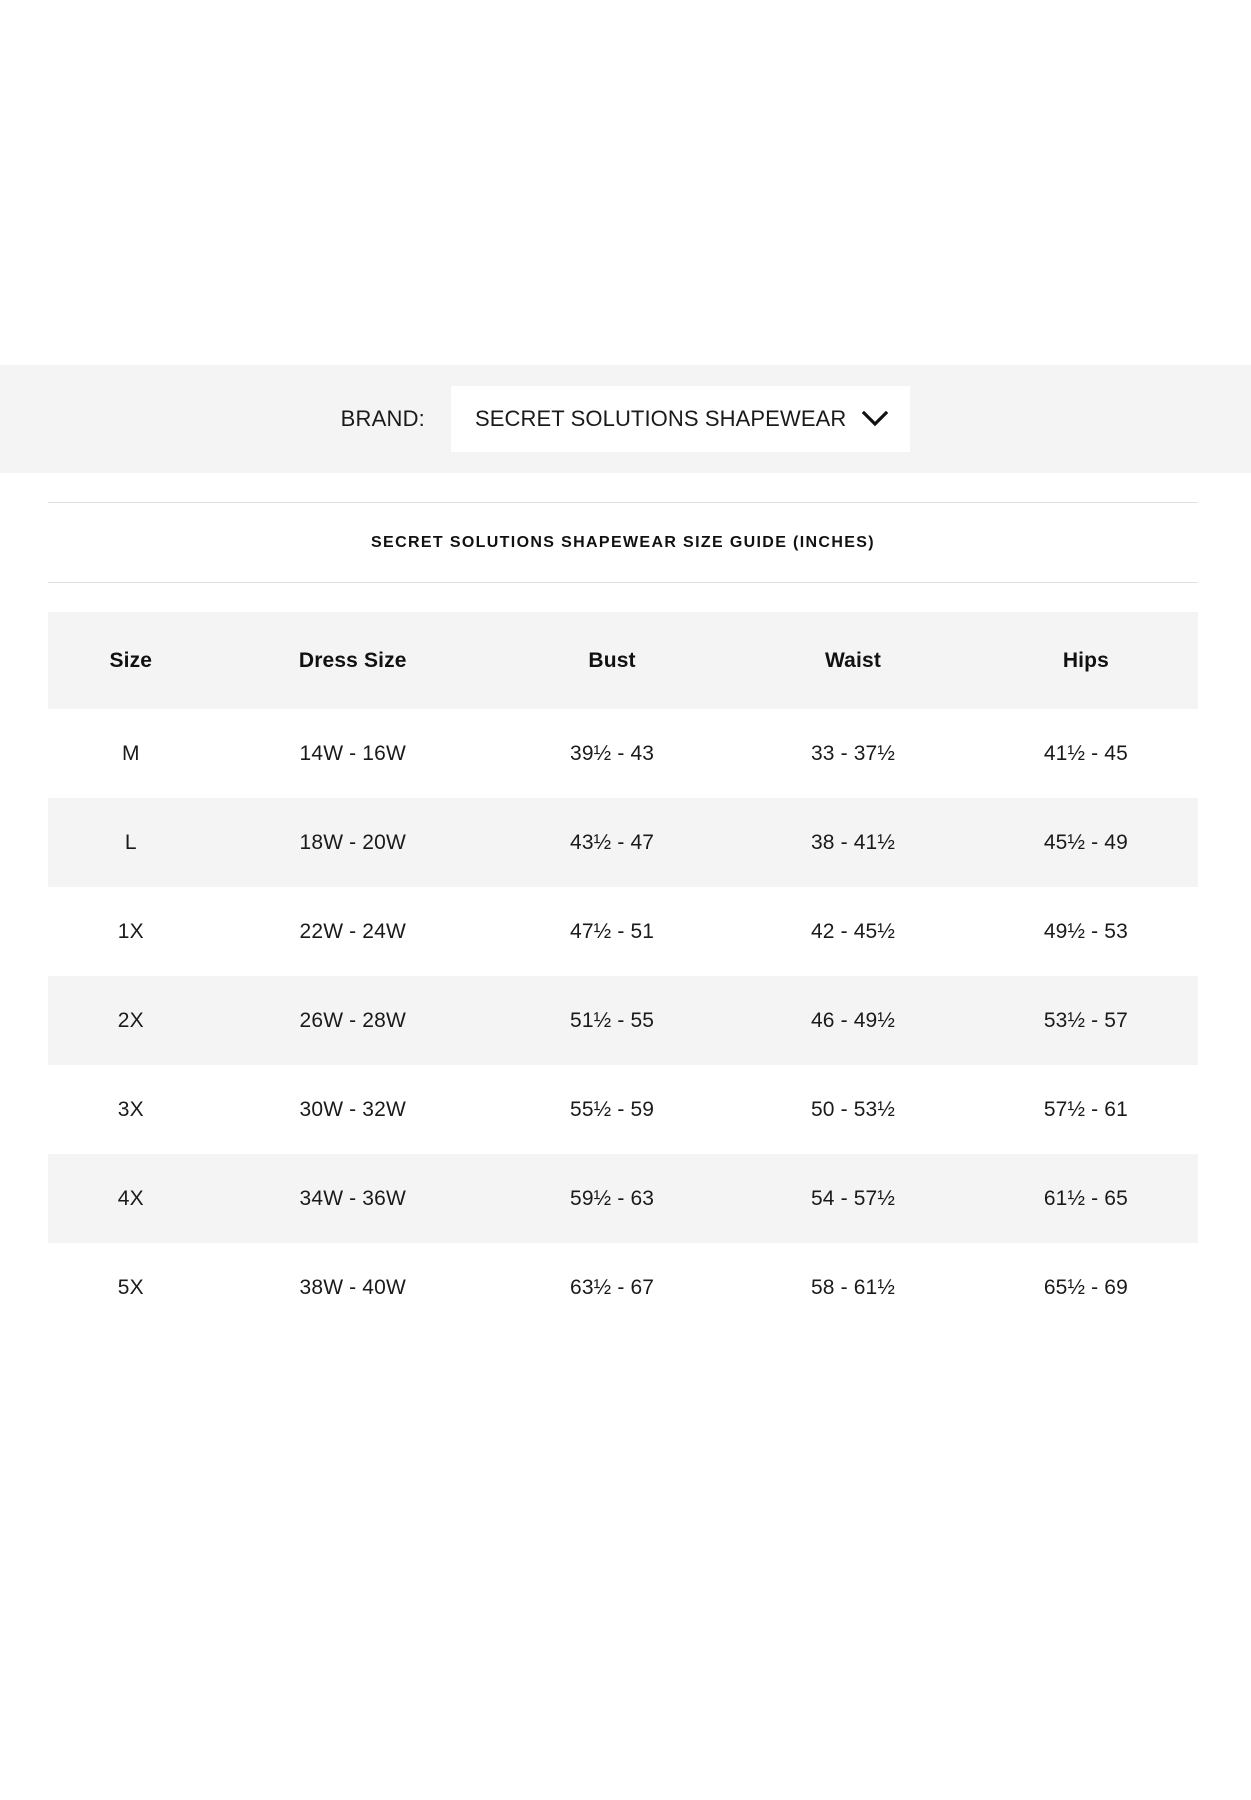  What do you see at coordinates (352, 842) in the screenshot?
I see `cell-dress-size: 18W - 20W` at bounding box center [352, 842].